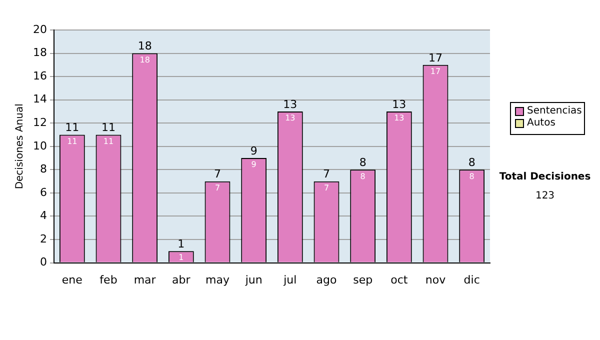 This screenshot has height=340, width=600. I want to click on x-tick-label: nov, so click(435, 279).